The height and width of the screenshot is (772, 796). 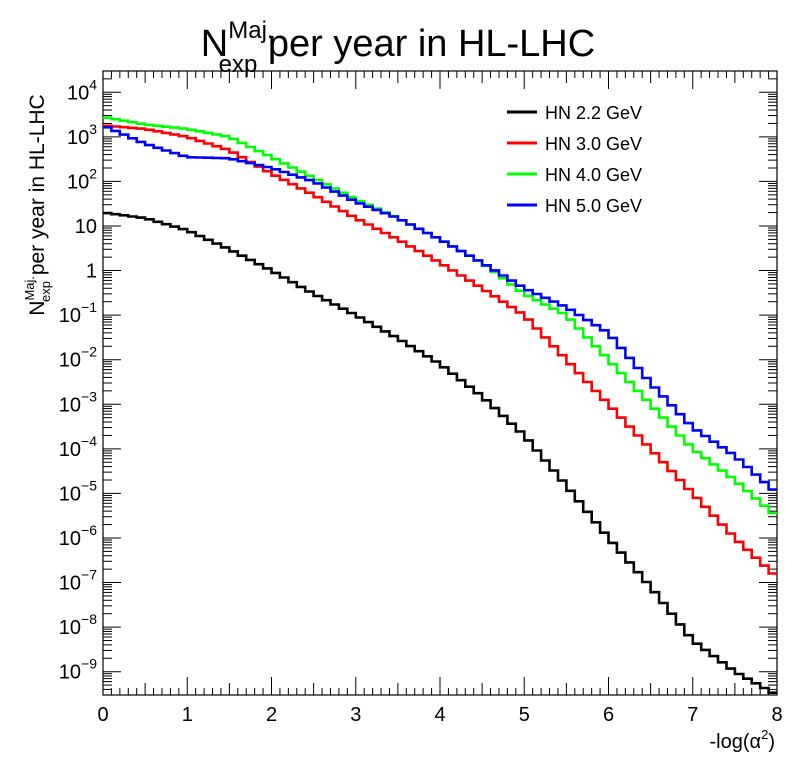 I want to click on x-tick-label: 7, so click(x=692, y=715).